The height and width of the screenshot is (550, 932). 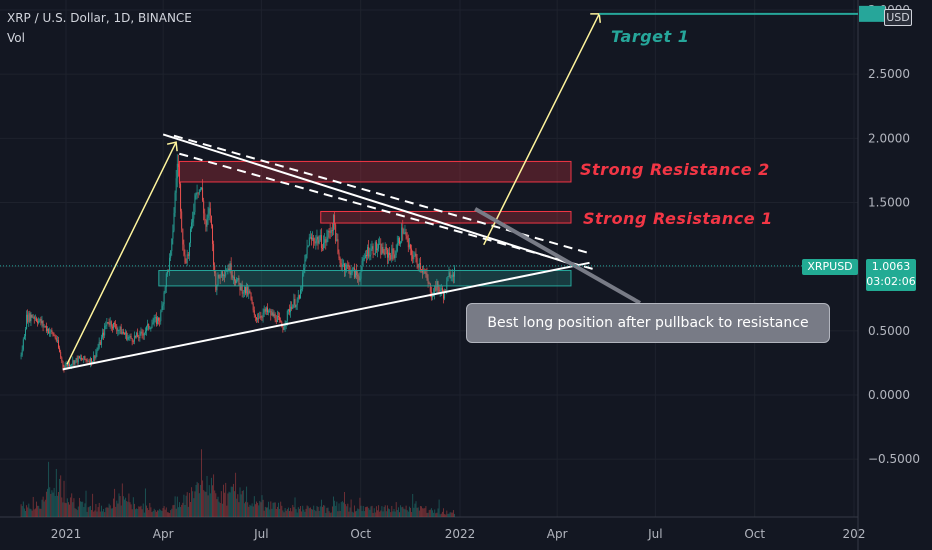 What do you see at coordinates (889, 395) in the screenshot?
I see `y-tick-label: 0.0000` at bounding box center [889, 395].